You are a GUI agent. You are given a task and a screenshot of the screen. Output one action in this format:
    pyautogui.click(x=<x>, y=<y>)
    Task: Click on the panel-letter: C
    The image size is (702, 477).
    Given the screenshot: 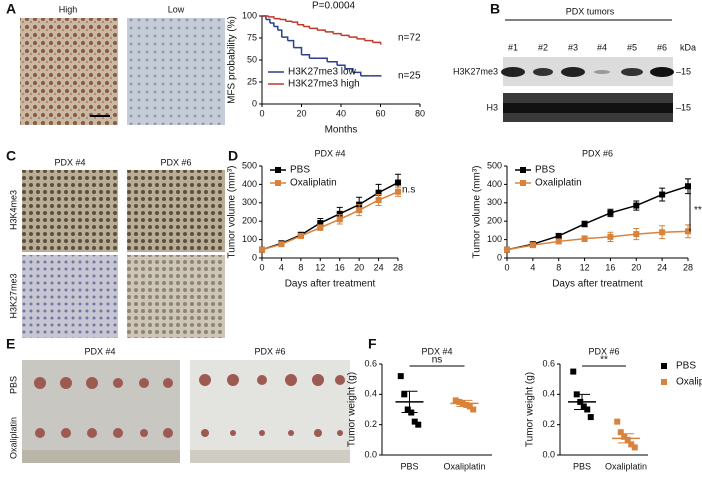 What is the action you would take?
    pyautogui.click(x=11, y=156)
    